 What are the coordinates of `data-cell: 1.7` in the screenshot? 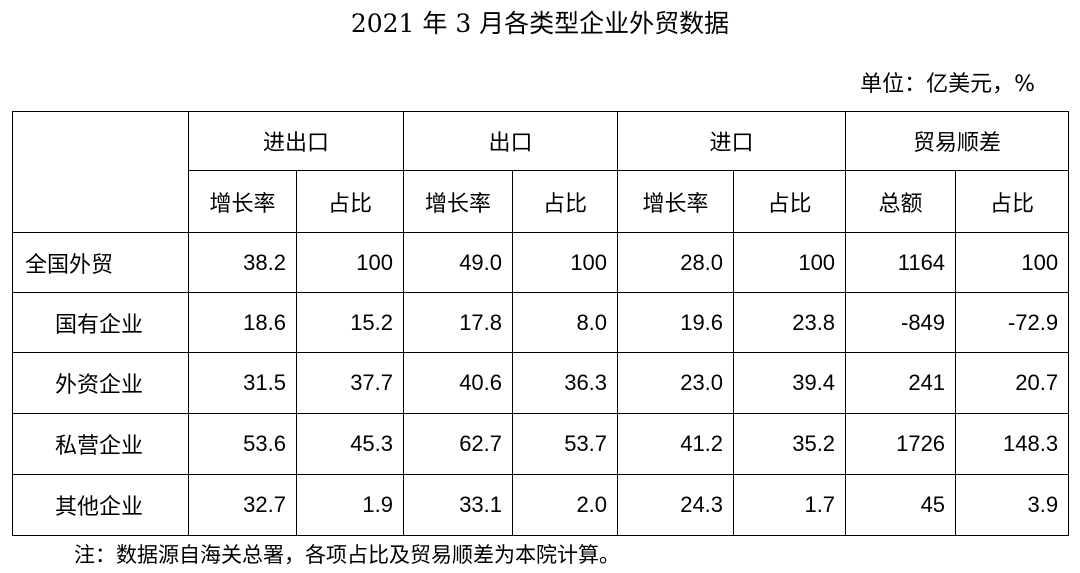 It's located at (790, 505).